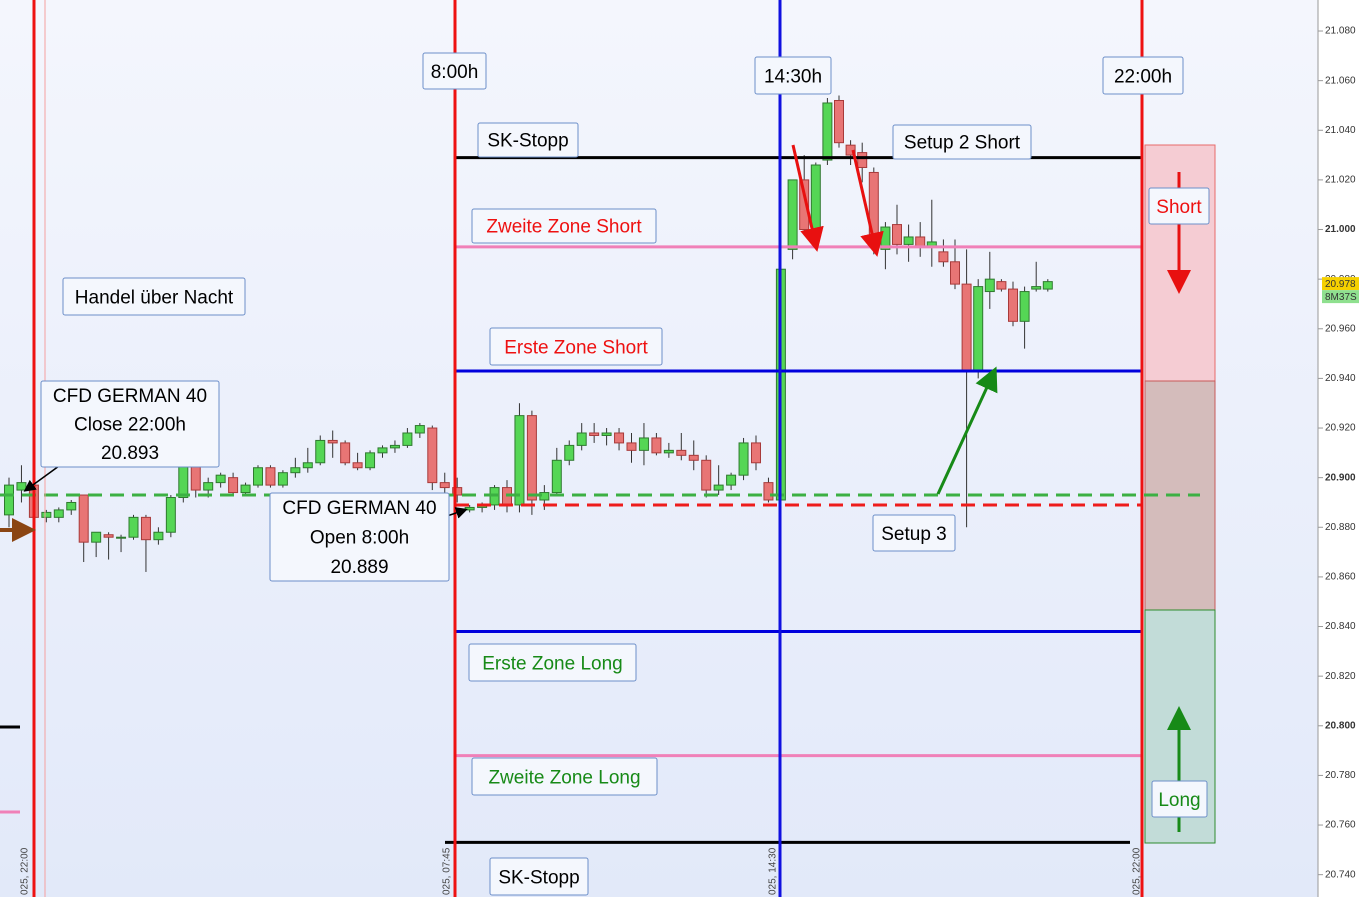  I want to click on y-tick-label: 20.880, so click(1340, 527).